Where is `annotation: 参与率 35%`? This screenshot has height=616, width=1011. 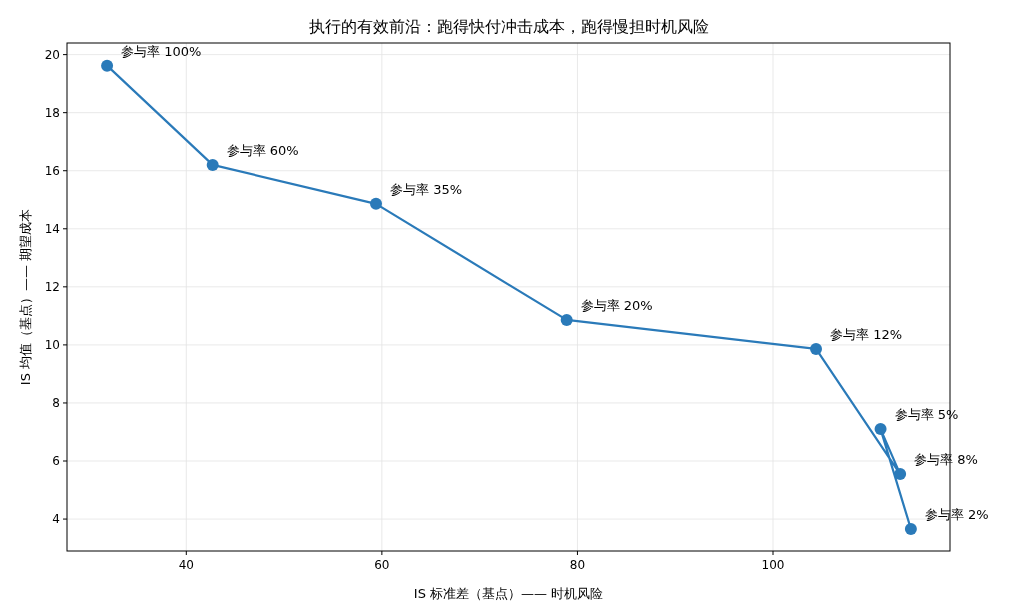 annotation: 参与率 35% is located at coordinates (426, 189).